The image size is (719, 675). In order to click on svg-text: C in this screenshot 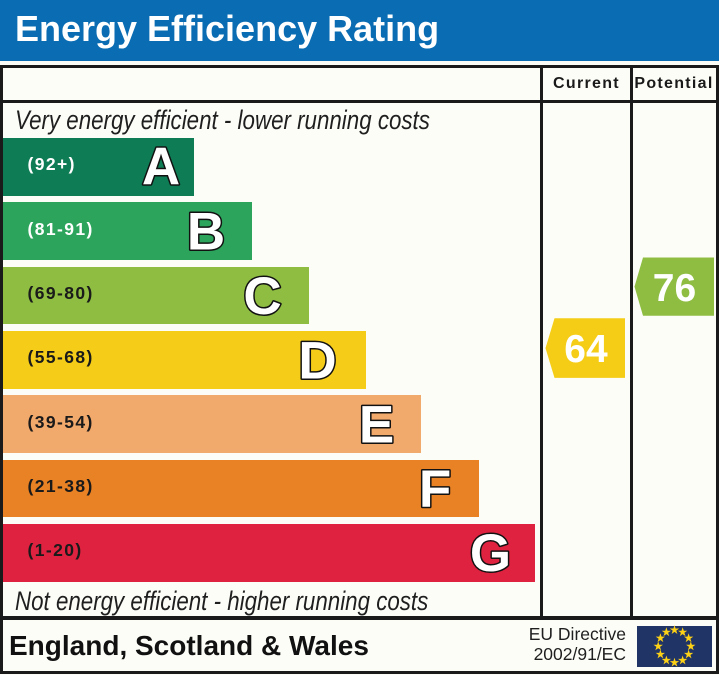, I will do `click(262, 296)`.